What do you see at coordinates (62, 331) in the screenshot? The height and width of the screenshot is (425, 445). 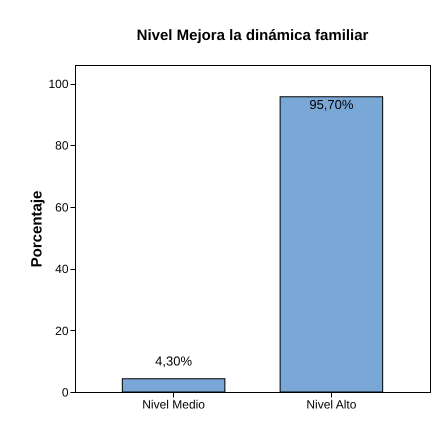 I see `y-tick-label: 20` at bounding box center [62, 331].